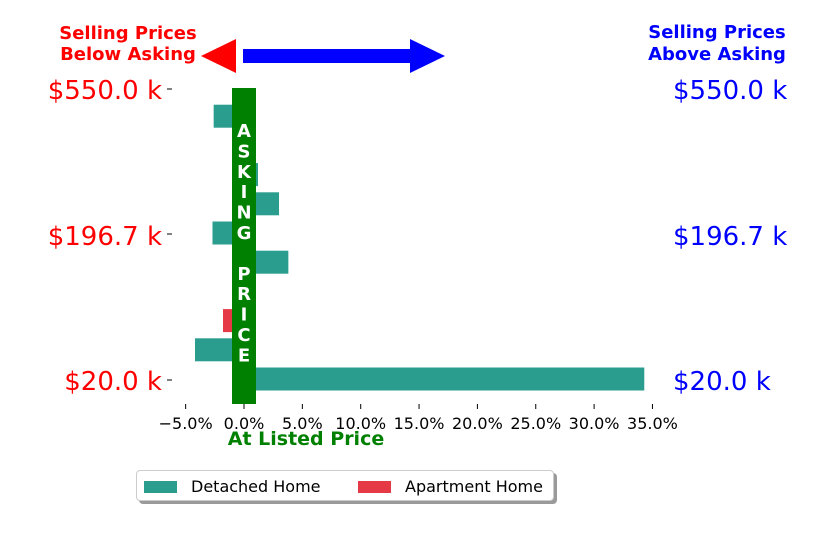 Image resolution: width=834 pixels, height=541 pixels. What do you see at coordinates (302, 423) in the screenshot?
I see `x-tick-label: 5.0%` at bounding box center [302, 423].